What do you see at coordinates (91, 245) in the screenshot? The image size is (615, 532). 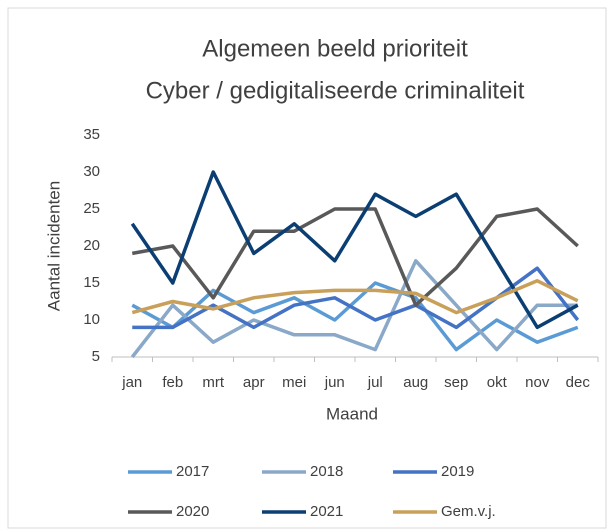 I see `y-tick-label: 20` at bounding box center [91, 245].